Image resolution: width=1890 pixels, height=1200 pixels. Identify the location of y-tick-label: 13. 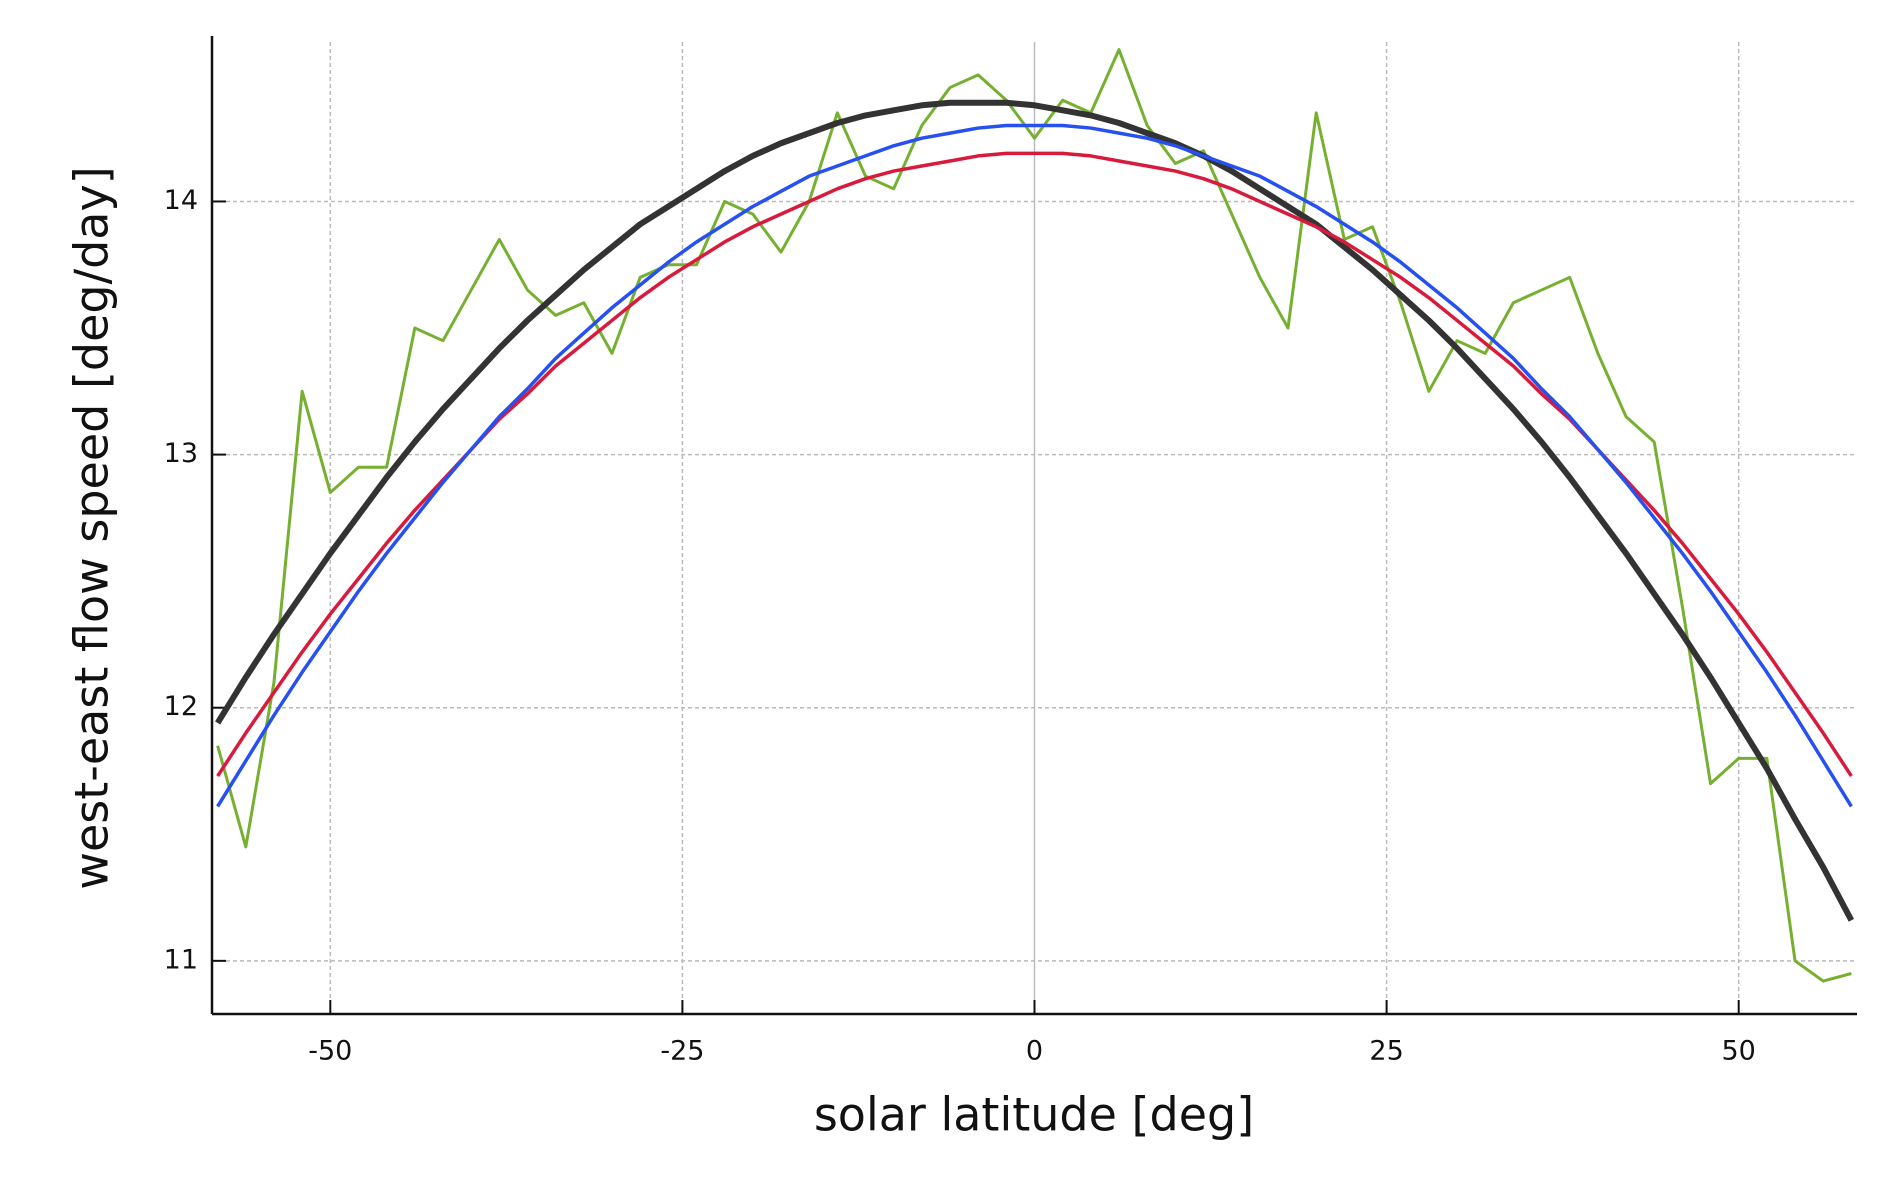
(181, 453).